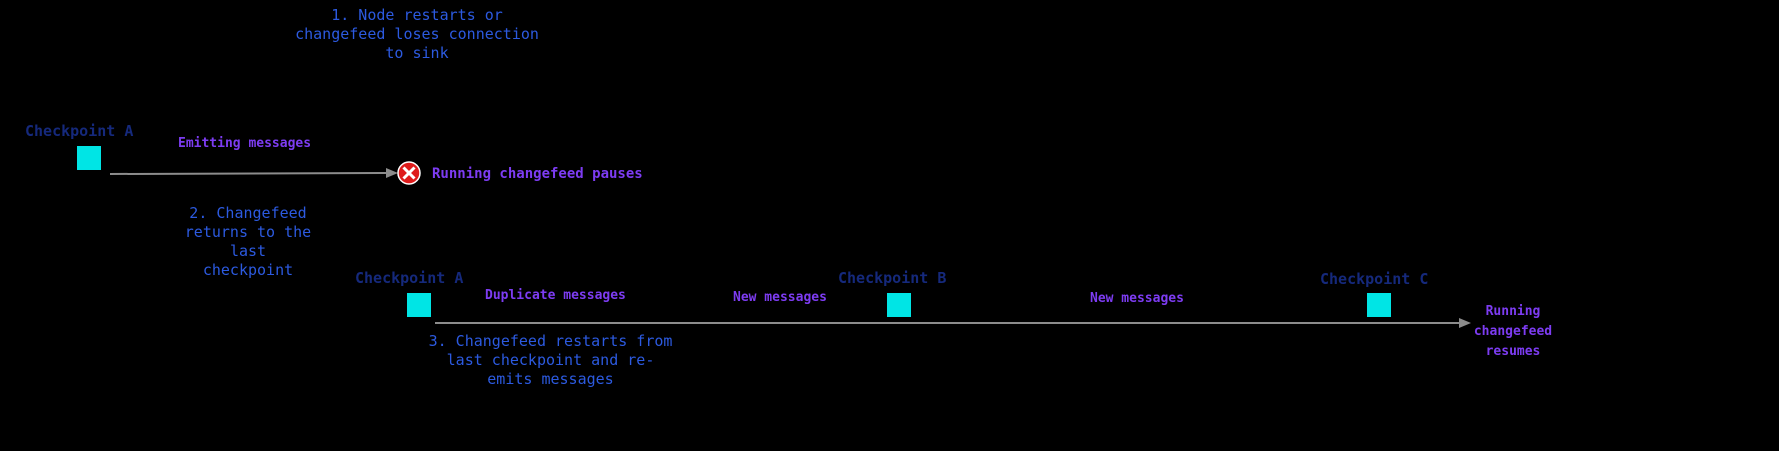 The width and height of the screenshot is (1779, 451). I want to click on checkpoint-b-marker, so click(899, 305).